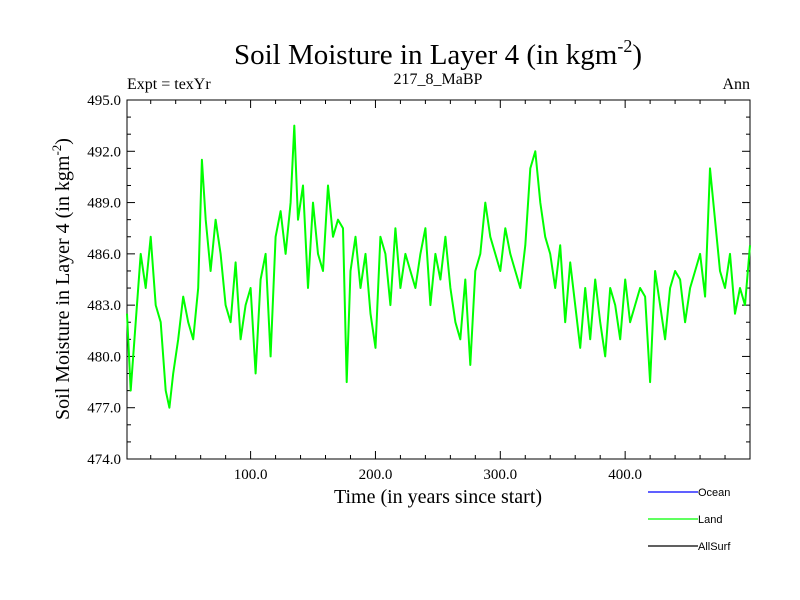  I want to click on y-axis-label-close: ), so click(63, 141).